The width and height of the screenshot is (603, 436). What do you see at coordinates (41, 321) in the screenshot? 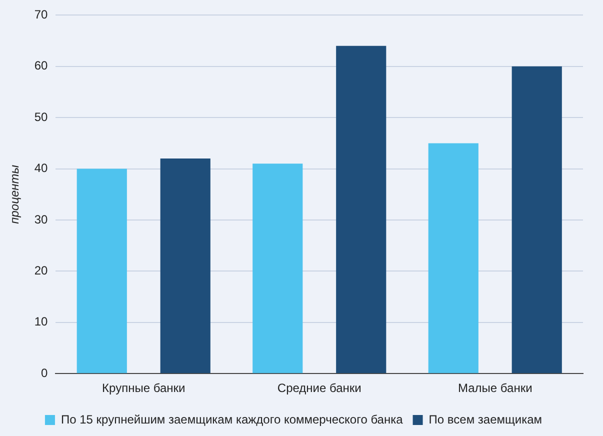
I see `y-tick-label: 10` at bounding box center [41, 321].